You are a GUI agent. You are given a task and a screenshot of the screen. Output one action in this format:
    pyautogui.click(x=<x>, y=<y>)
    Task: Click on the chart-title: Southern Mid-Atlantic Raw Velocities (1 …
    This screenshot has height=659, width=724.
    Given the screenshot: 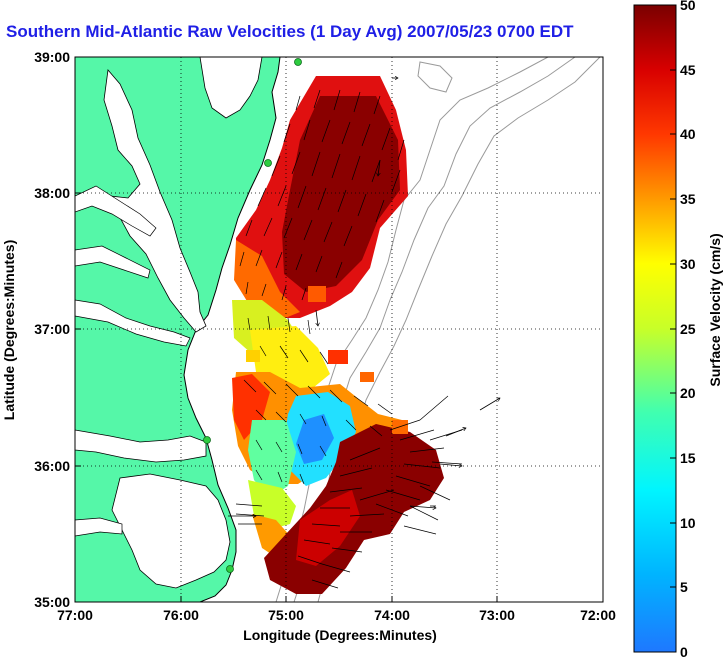 What is the action you would take?
    pyautogui.click(x=290, y=31)
    